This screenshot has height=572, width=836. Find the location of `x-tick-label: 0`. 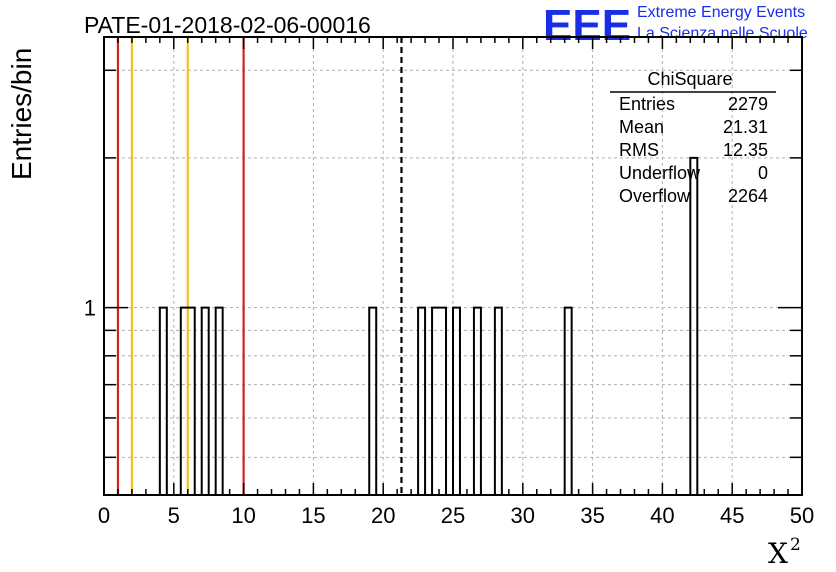

x-tick-label: 0 is located at coordinates (104, 515).